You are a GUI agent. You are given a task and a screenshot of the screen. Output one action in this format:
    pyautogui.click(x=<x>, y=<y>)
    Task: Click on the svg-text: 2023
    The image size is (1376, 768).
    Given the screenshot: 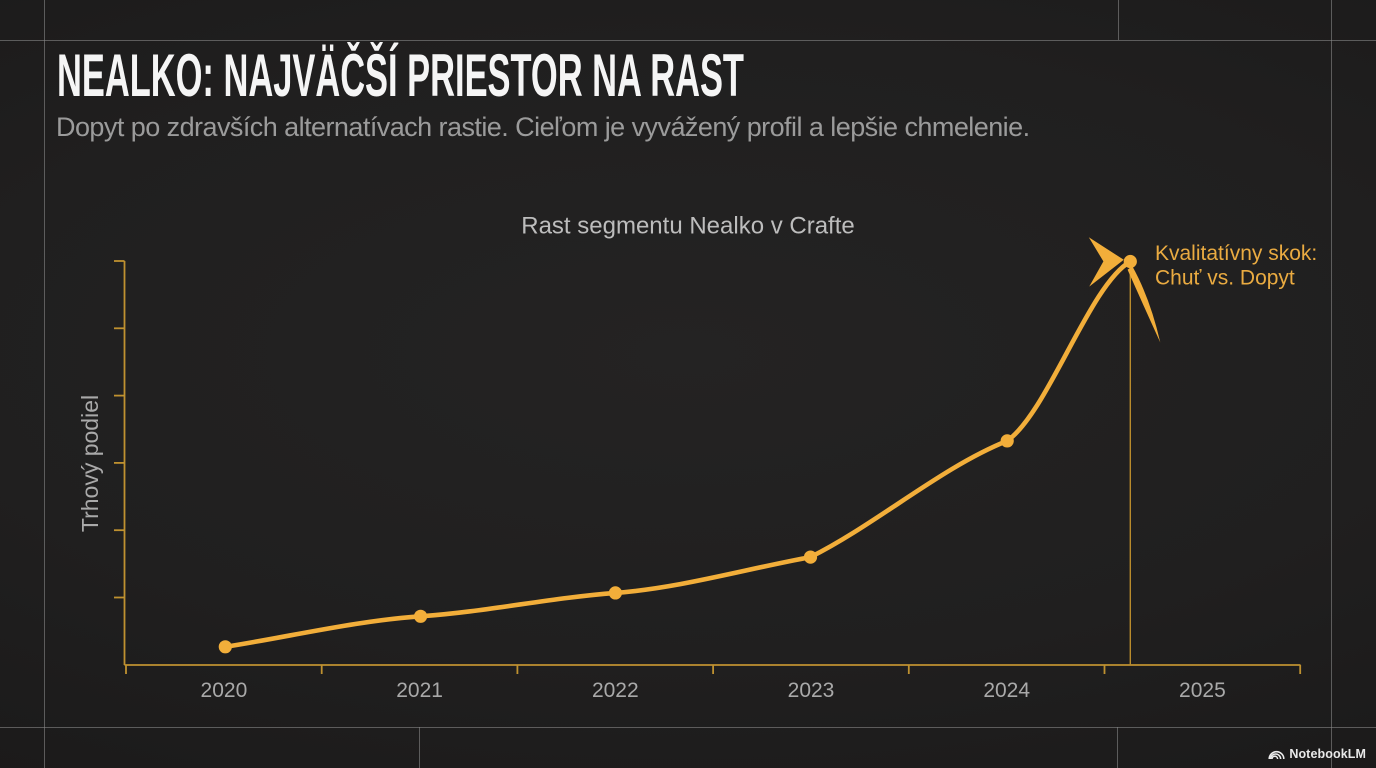 What is the action you would take?
    pyautogui.click(x=811, y=690)
    